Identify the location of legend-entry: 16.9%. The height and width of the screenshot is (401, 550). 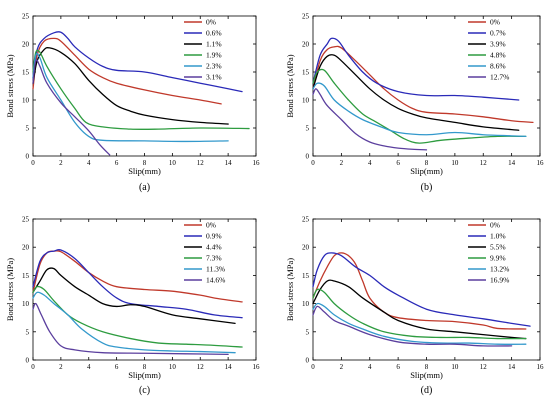
(499, 280).